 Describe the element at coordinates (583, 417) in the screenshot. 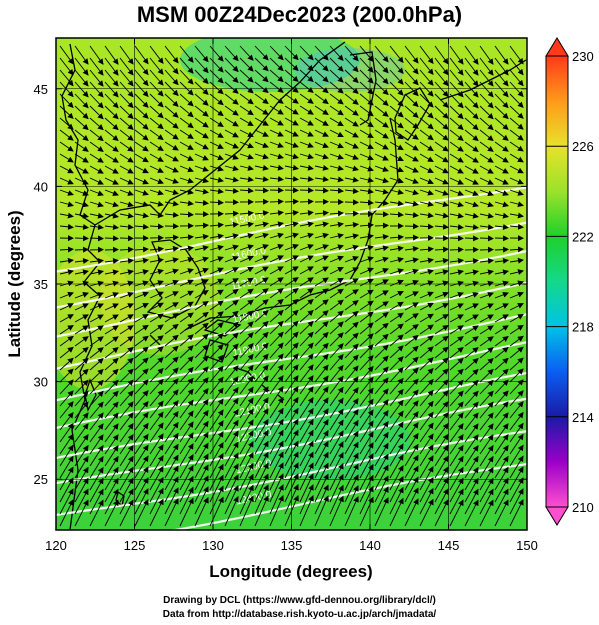

I see `colorbar-tick-label: 214` at that location.